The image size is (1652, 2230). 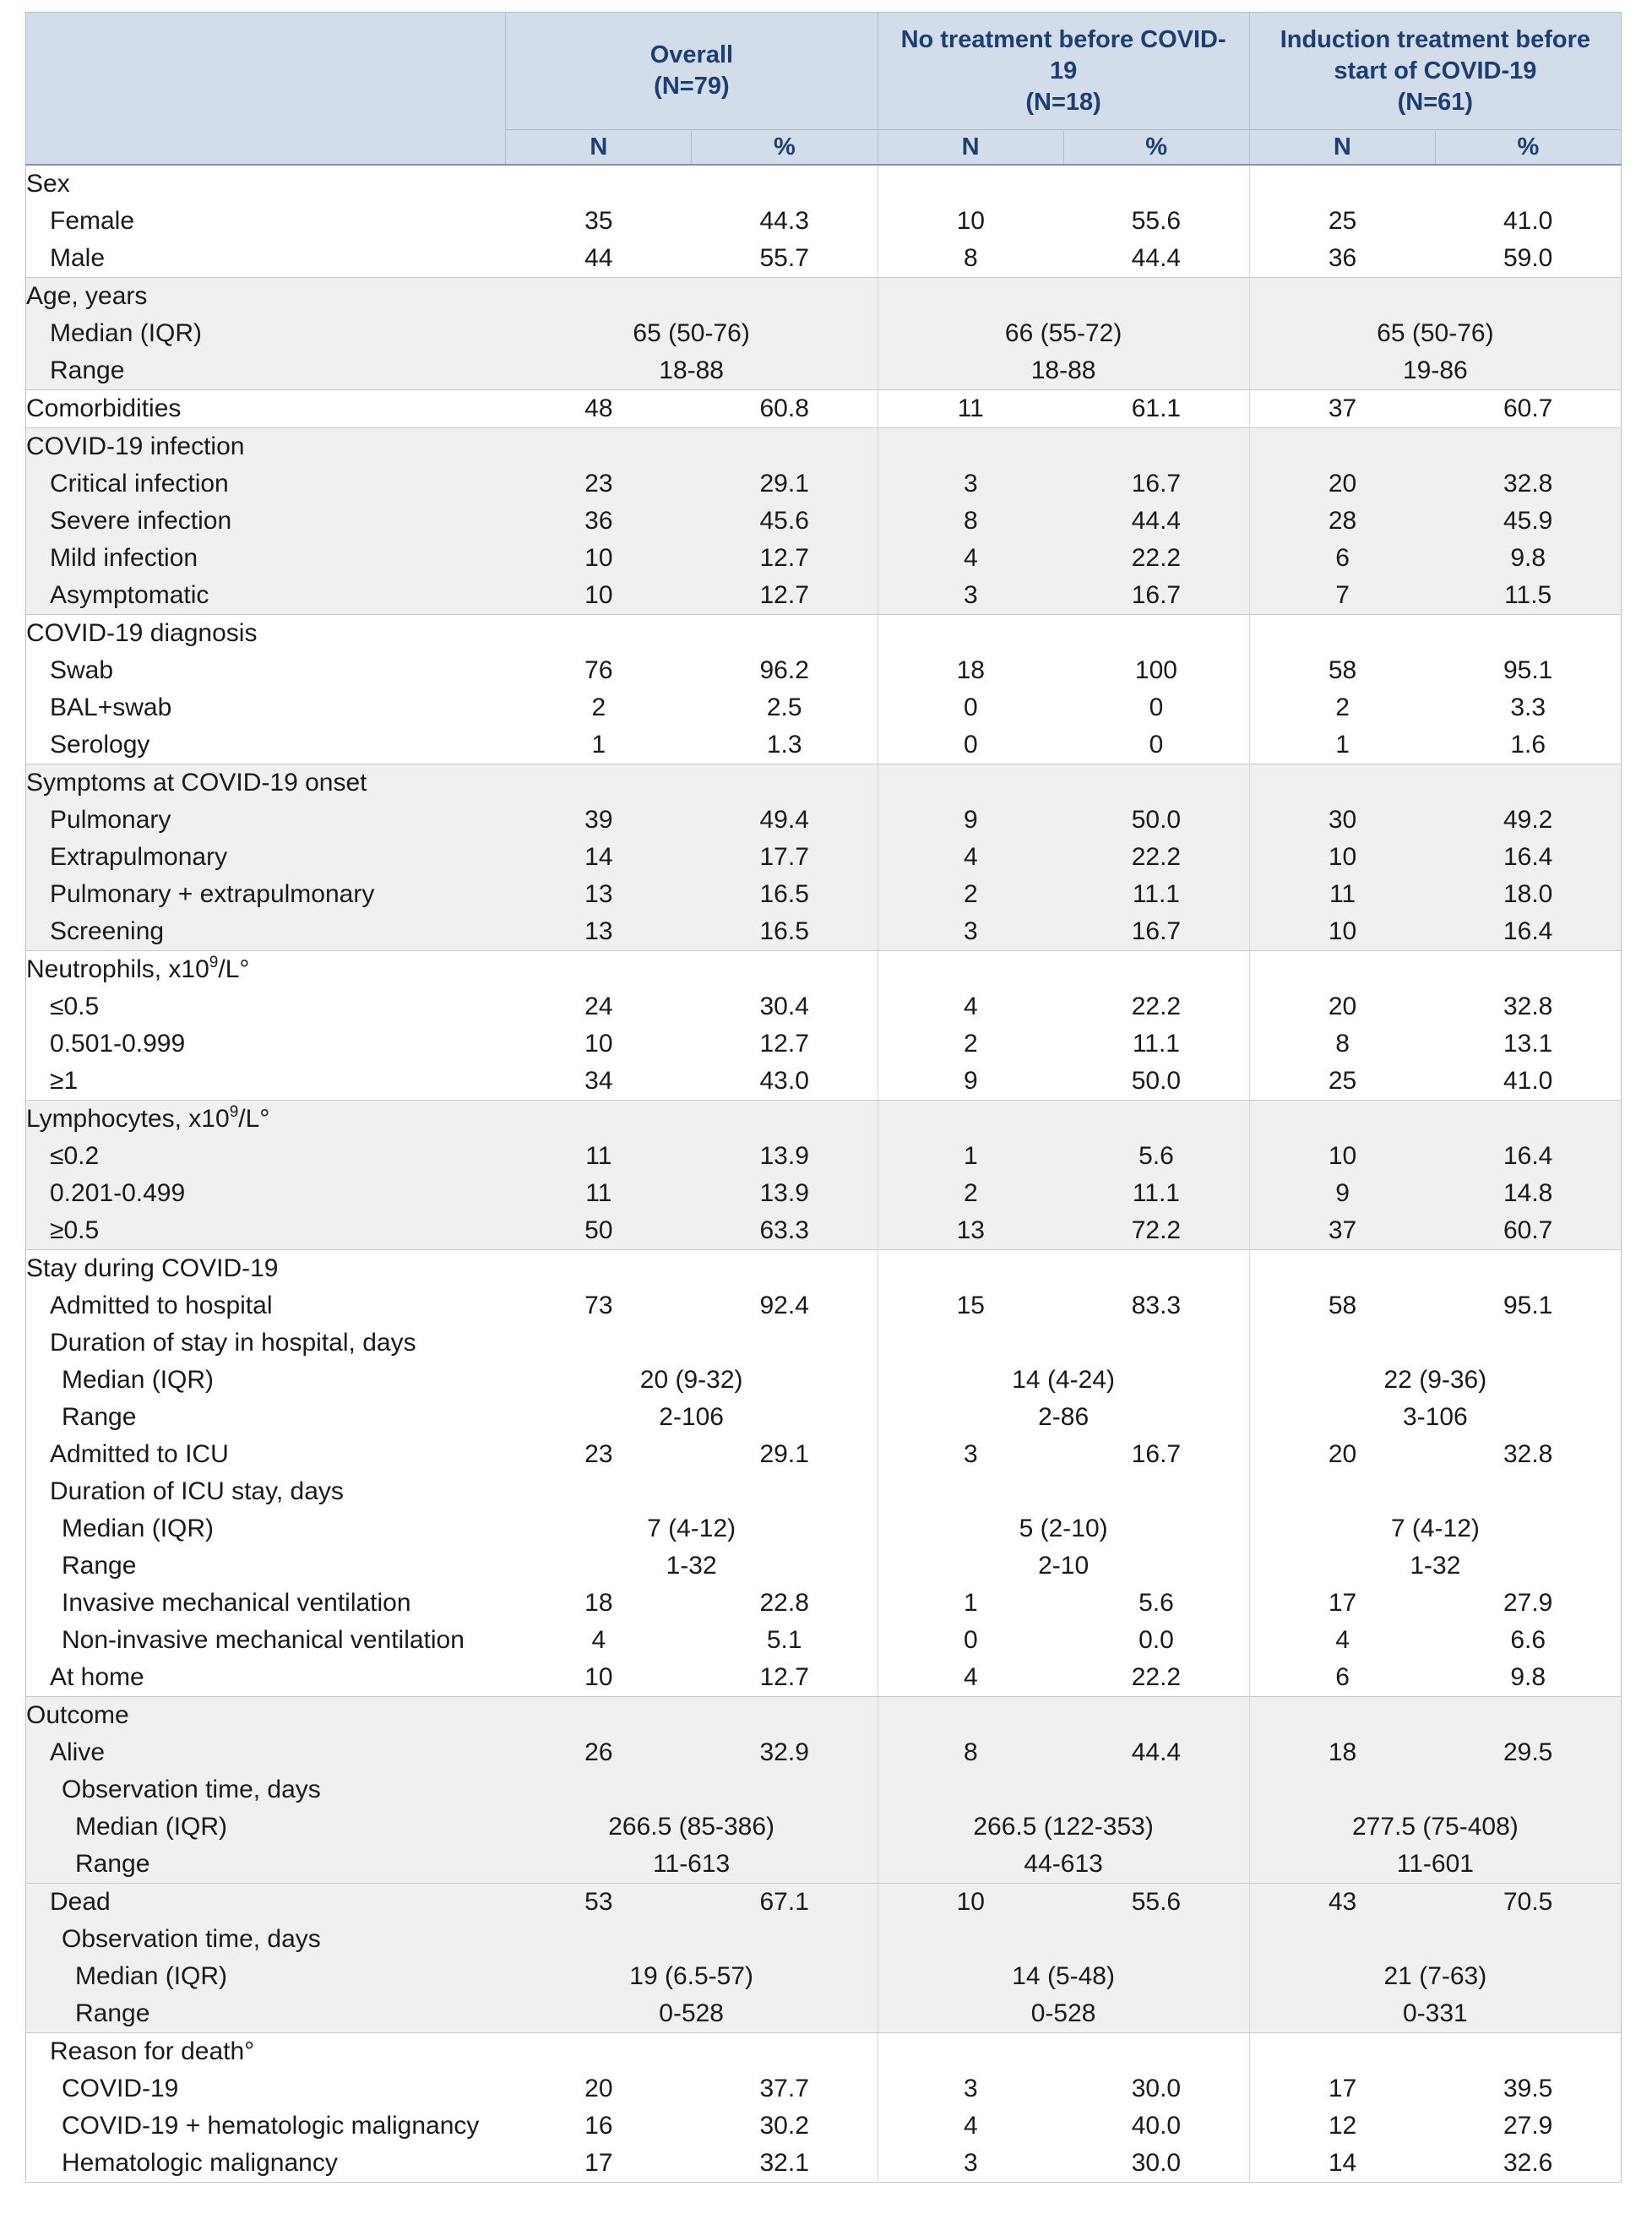 I want to click on row-label: Pulmonary + extrapulmonary, so click(x=265, y=895).